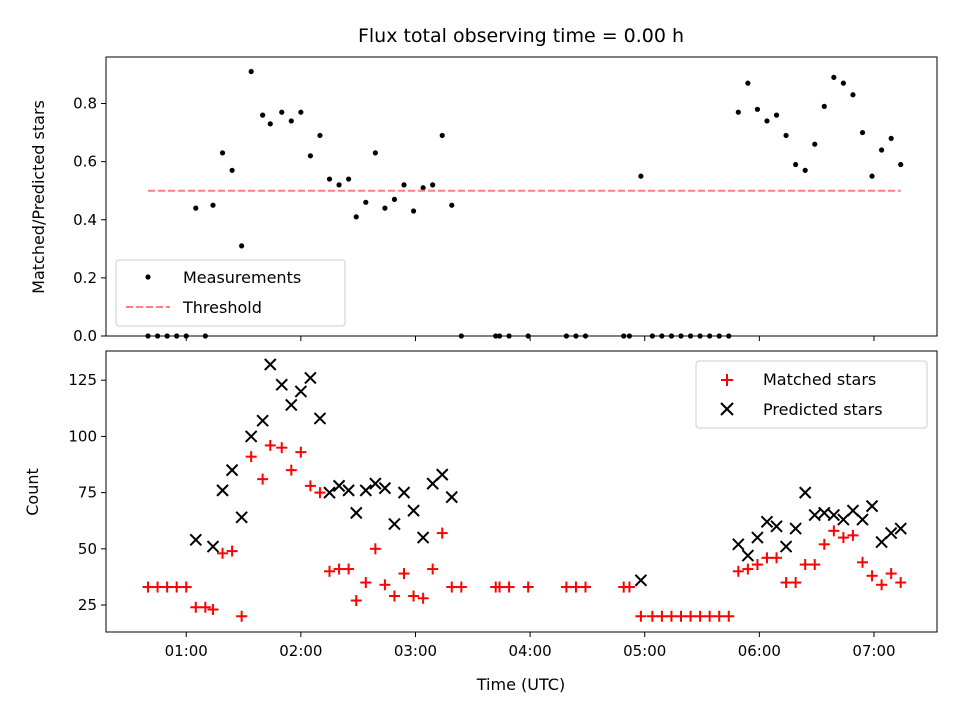 Image resolution: width=960 pixels, height=720 pixels. Describe the element at coordinates (823, 409) in the screenshot. I see `legend-label-predicted-stars: Predicted stars` at that location.